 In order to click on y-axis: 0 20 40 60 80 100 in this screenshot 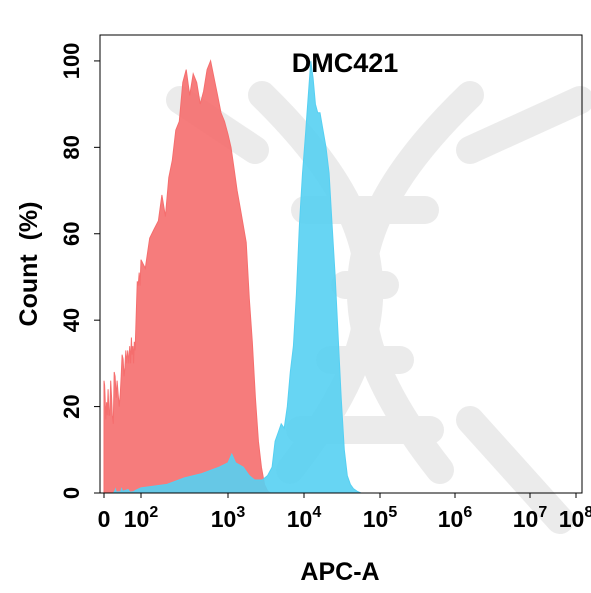, I will do `click(79, 271)`.